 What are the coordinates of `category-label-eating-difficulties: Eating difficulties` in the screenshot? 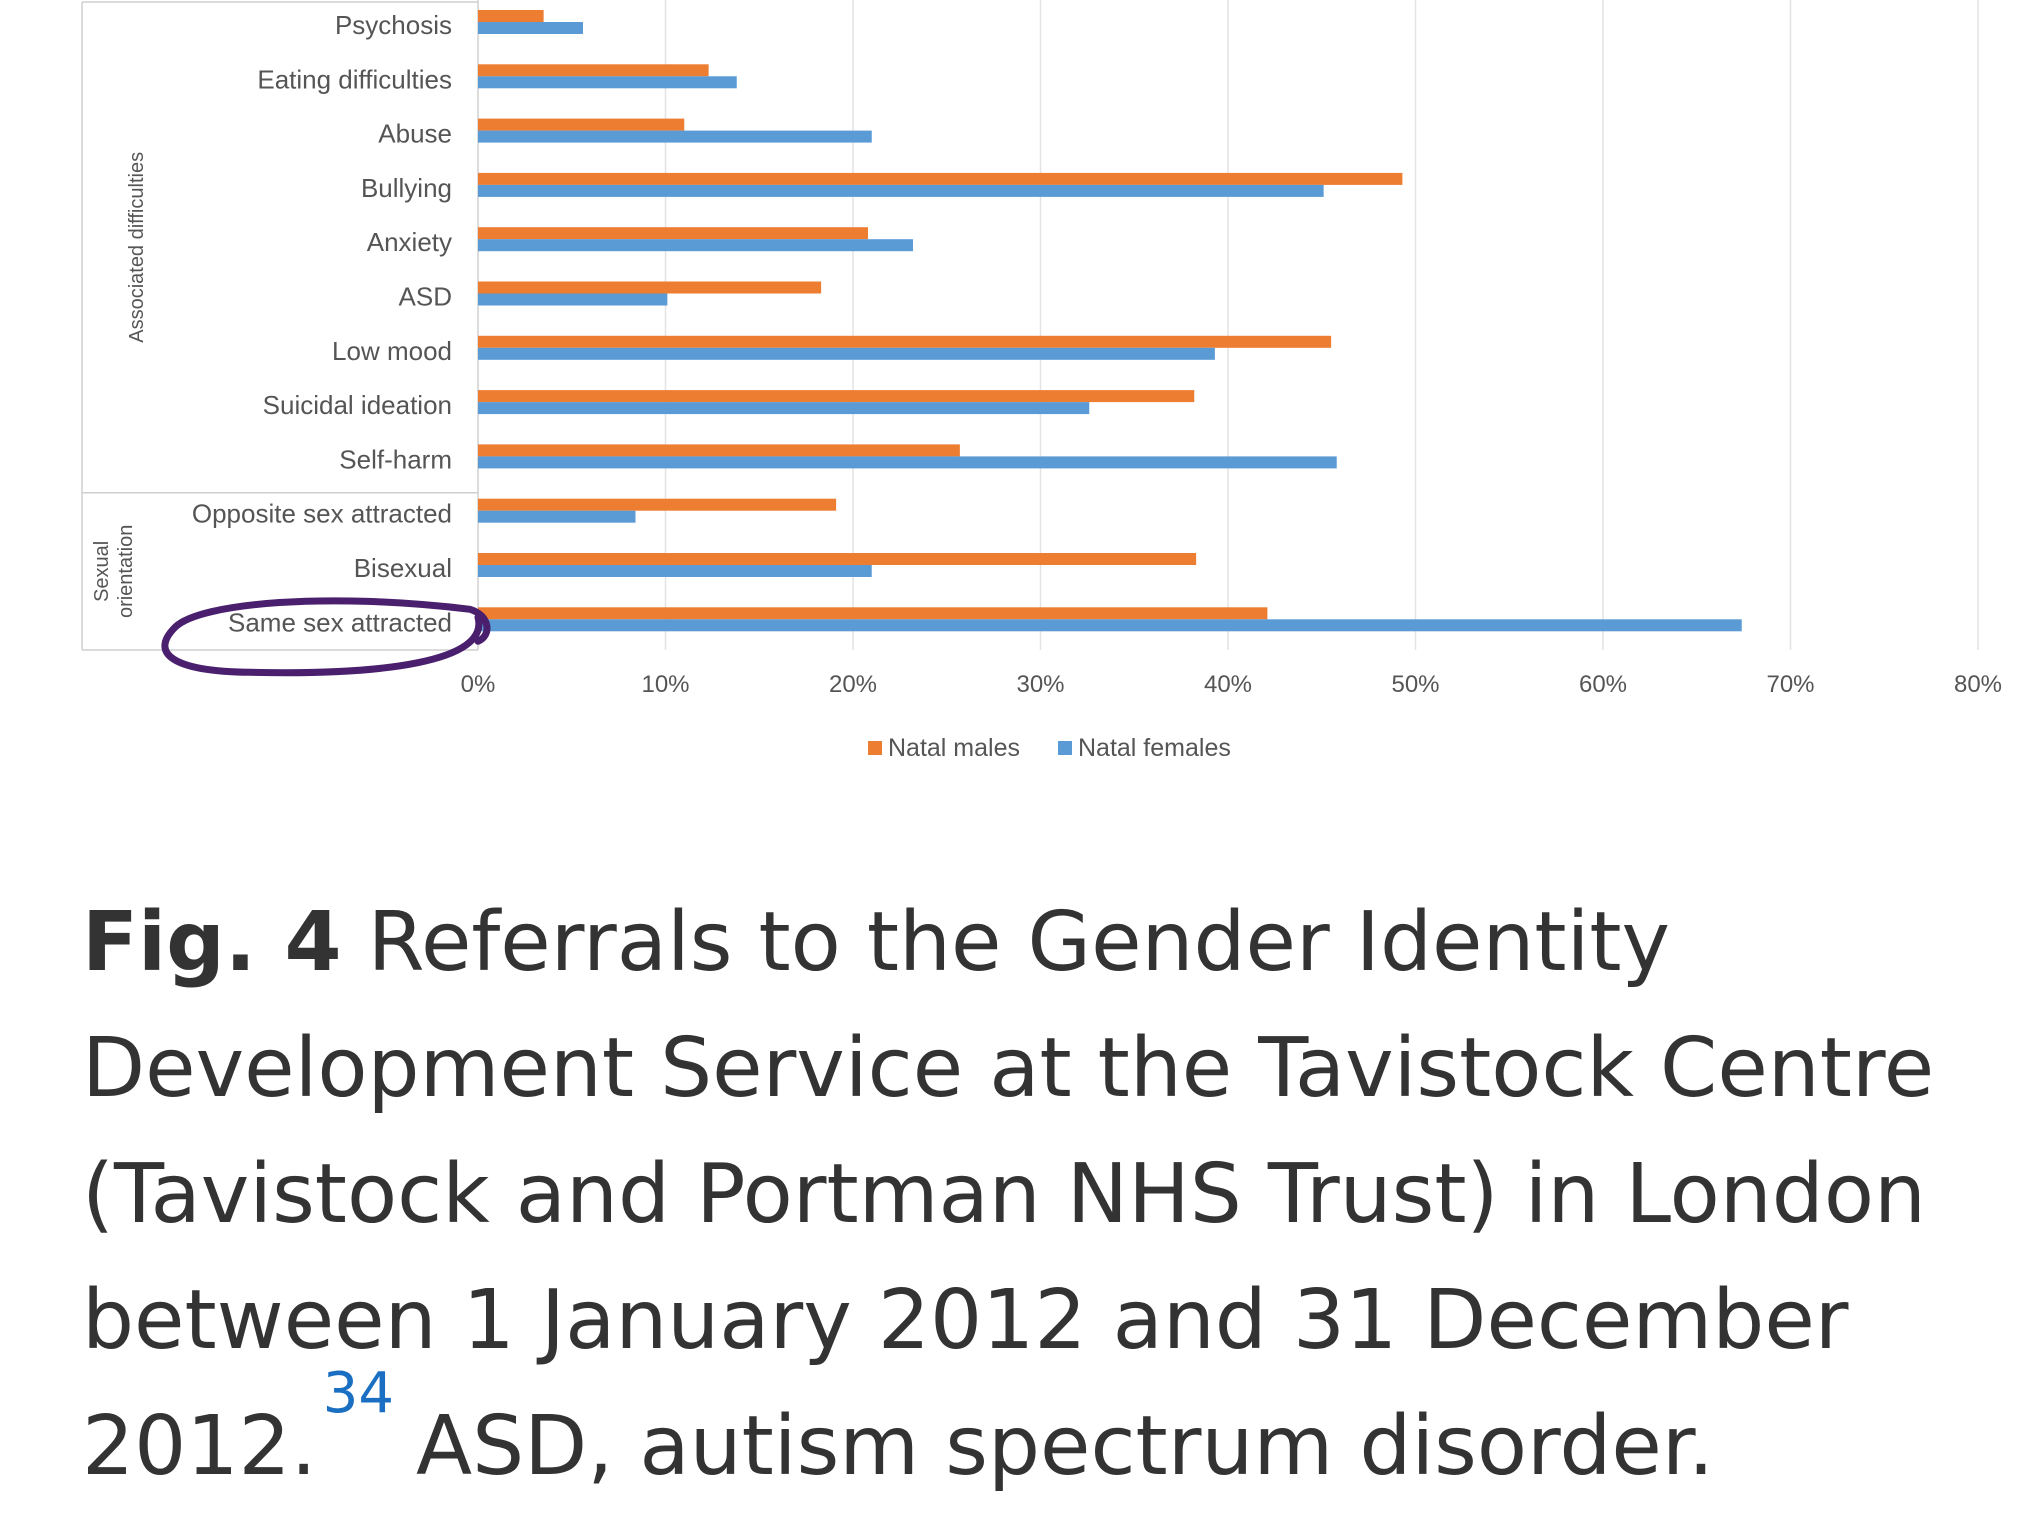 It's located at (354, 79).